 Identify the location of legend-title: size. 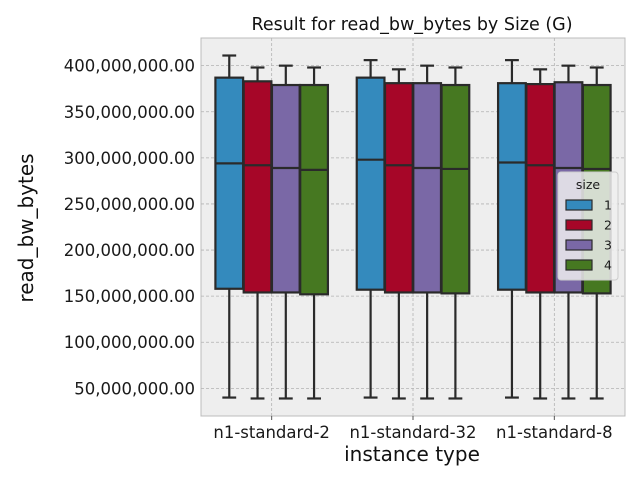
(588, 184).